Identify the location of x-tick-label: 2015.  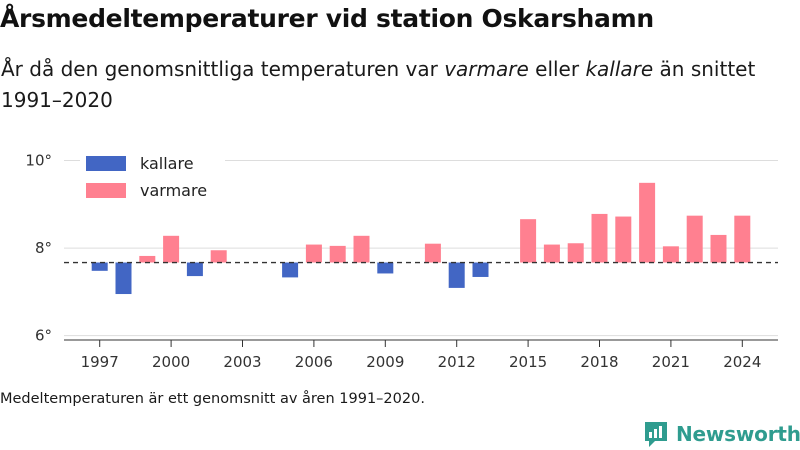
(528, 362).